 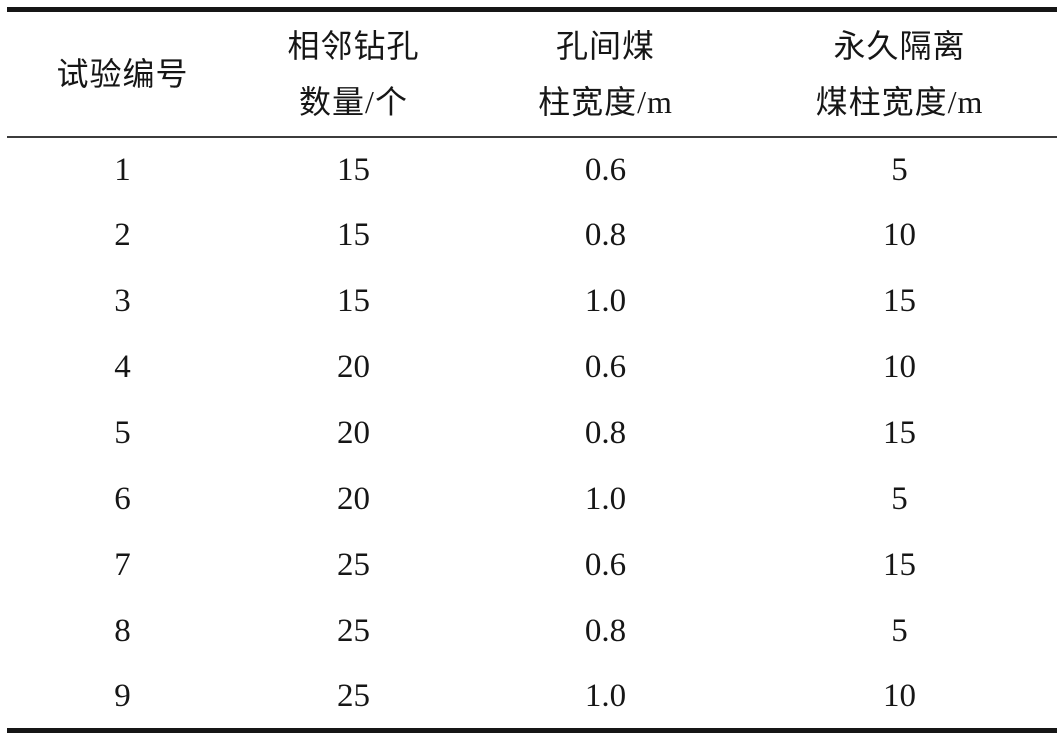 I want to click on cell-test-number: 8, so click(x=122, y=631).